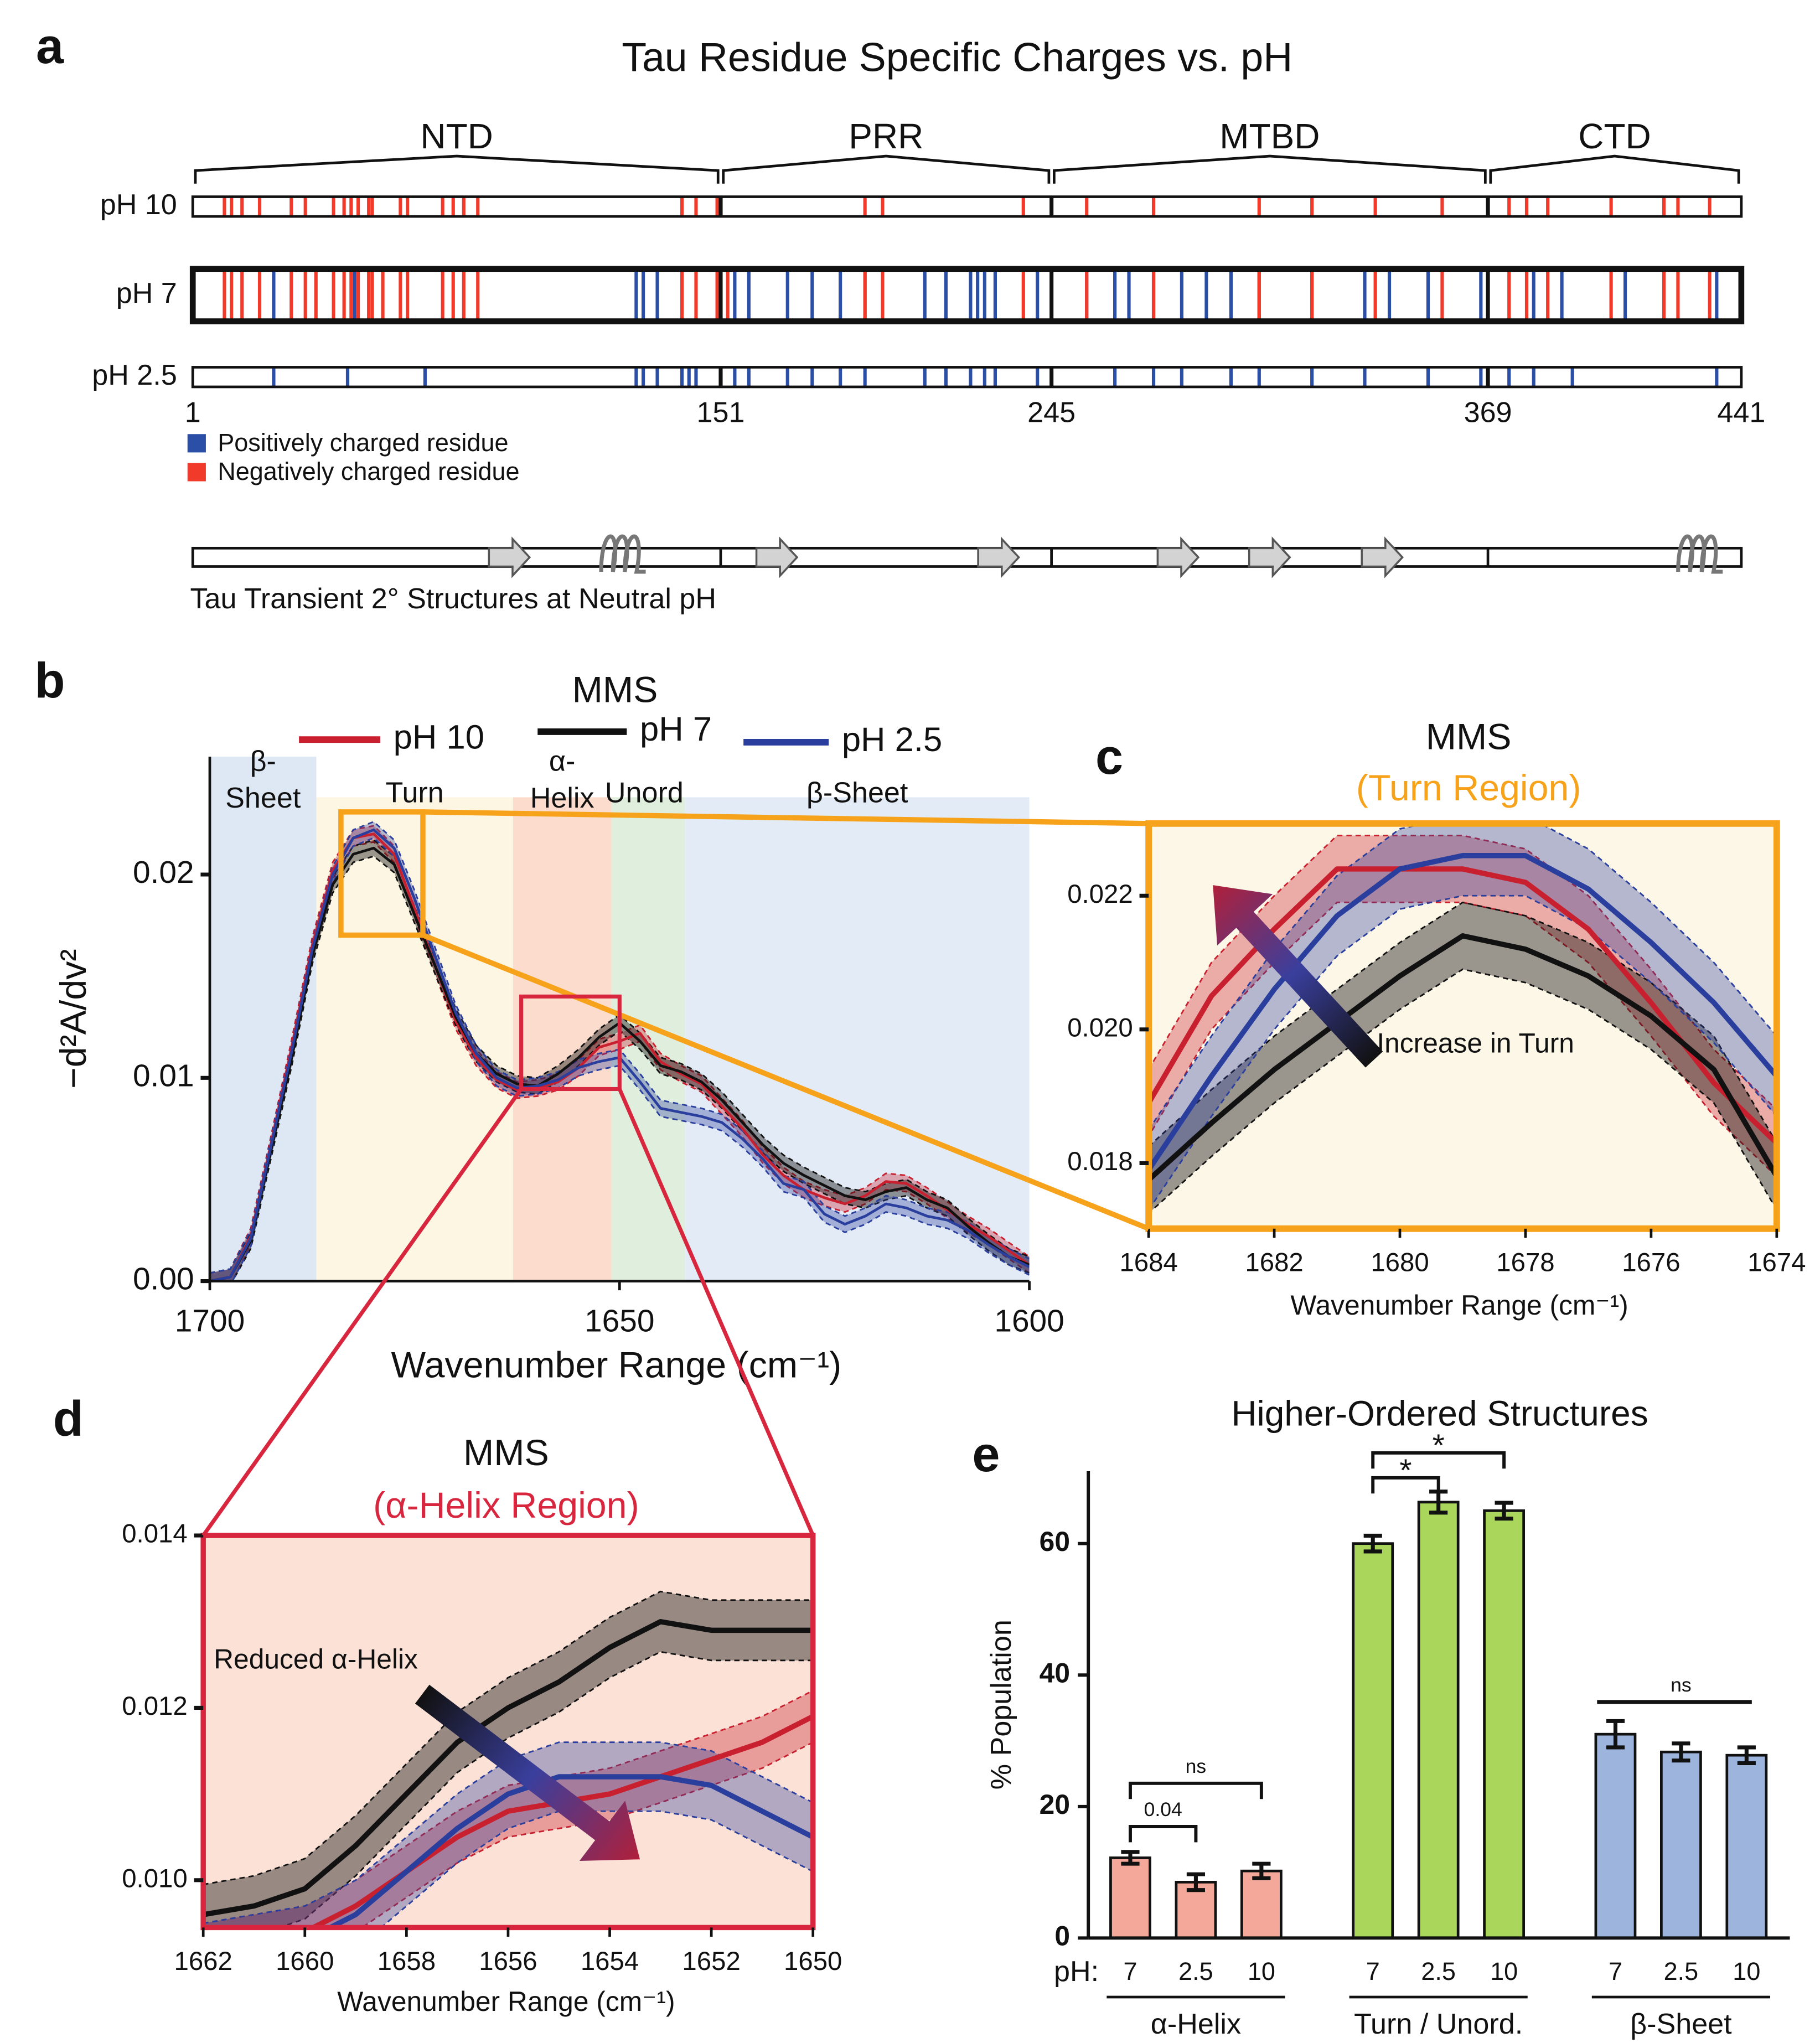 This screenshot has width=1820, height=2043. What do you see at coordinates (155, 1878) in the screenshot?
I see `y-tick-label: 0.010` at bounding box center [155, 1878].